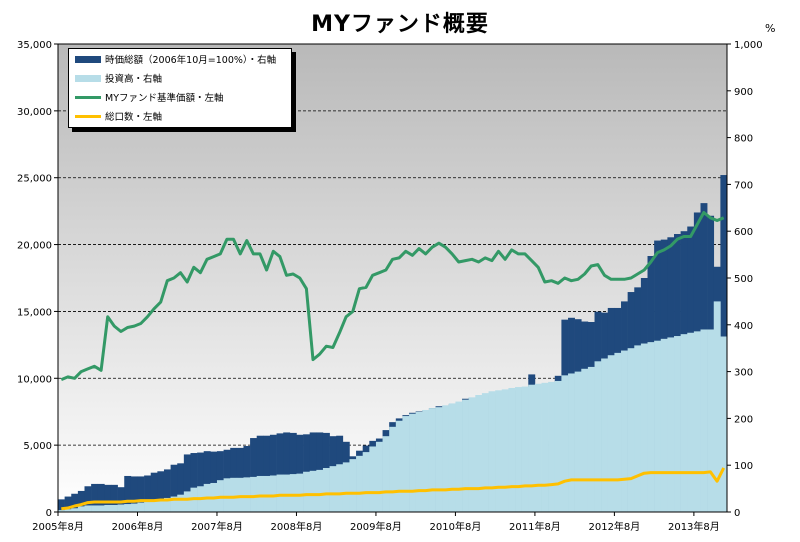  Describe the element at coordinates (34, 179) in the screenshot. I see `left-axis-tick-label: 25,000` at that location.